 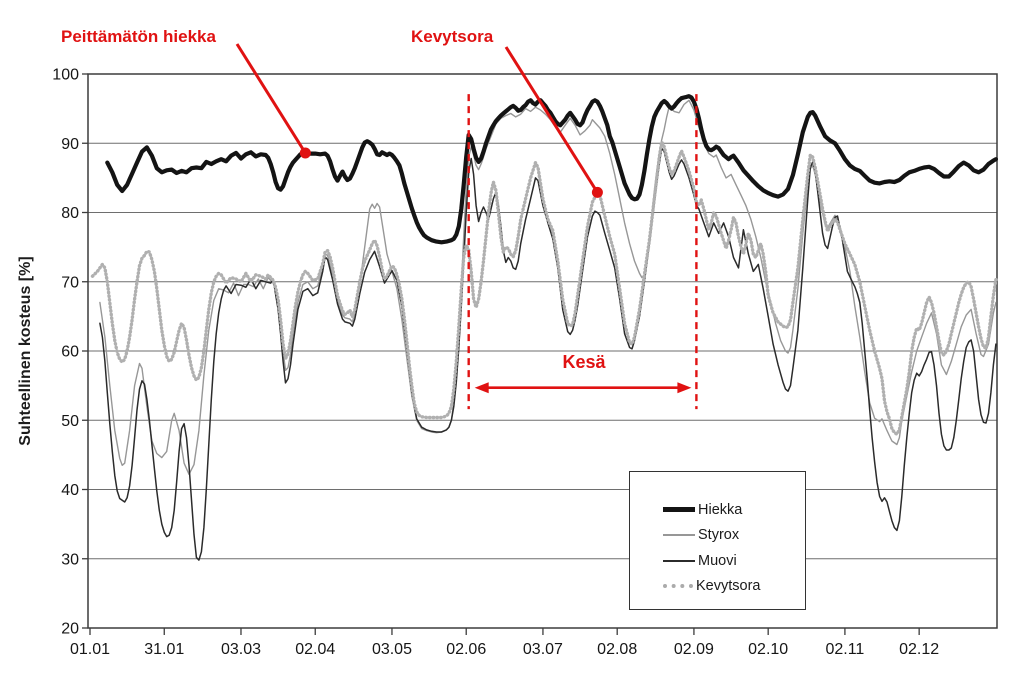 What do you see at coordinates (719, 535) in the screenshot?
I see `legend-label-styrox: Styrox` at bounding box center [719, 535].